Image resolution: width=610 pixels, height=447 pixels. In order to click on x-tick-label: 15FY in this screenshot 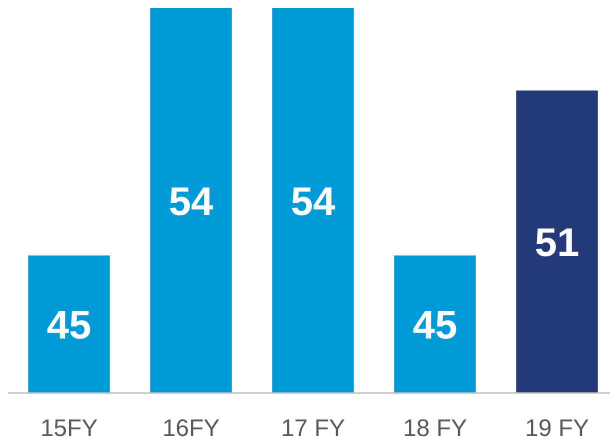, I will do `click(69, 428)`.